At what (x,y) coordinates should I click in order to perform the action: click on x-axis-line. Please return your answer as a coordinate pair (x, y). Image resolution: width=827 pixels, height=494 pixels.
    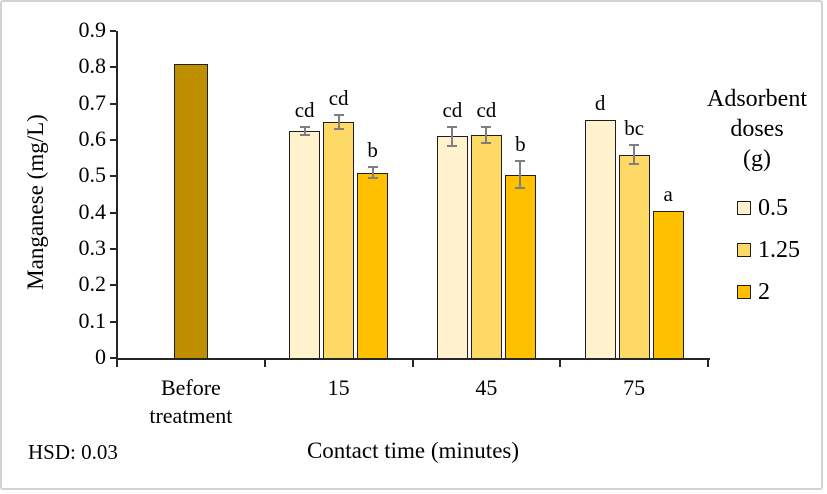
    Looking at the image, I should click on (413, 359).